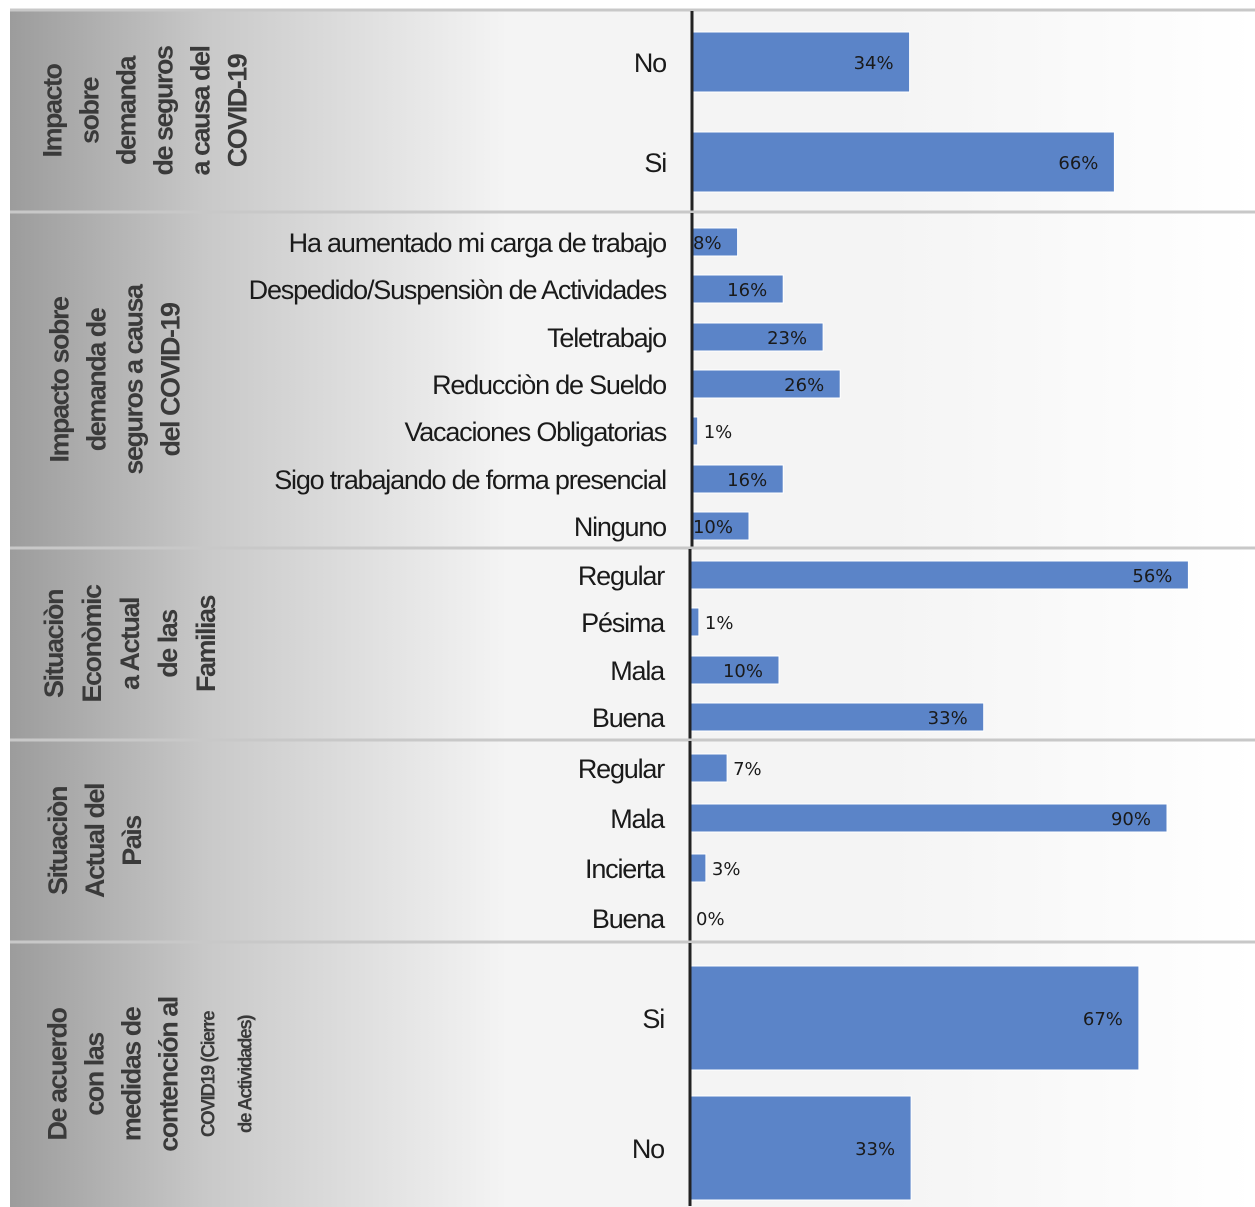 The width and height of the screenshot is (1255, 1207). I want to click on value-label: 56%, so click(1152, 576).